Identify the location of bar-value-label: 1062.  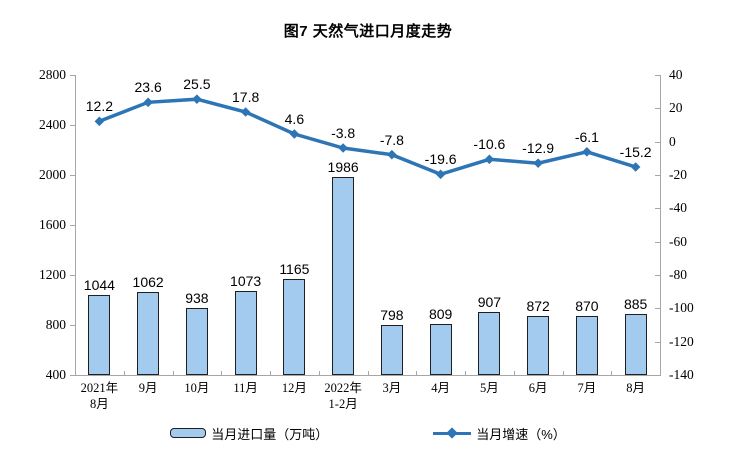
(148, 282).